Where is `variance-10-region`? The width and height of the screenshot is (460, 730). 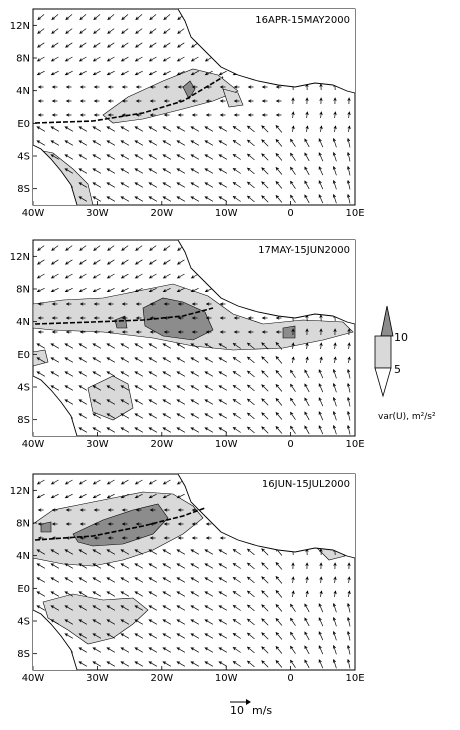 variance-10-region is located at coordinates (178, 319).